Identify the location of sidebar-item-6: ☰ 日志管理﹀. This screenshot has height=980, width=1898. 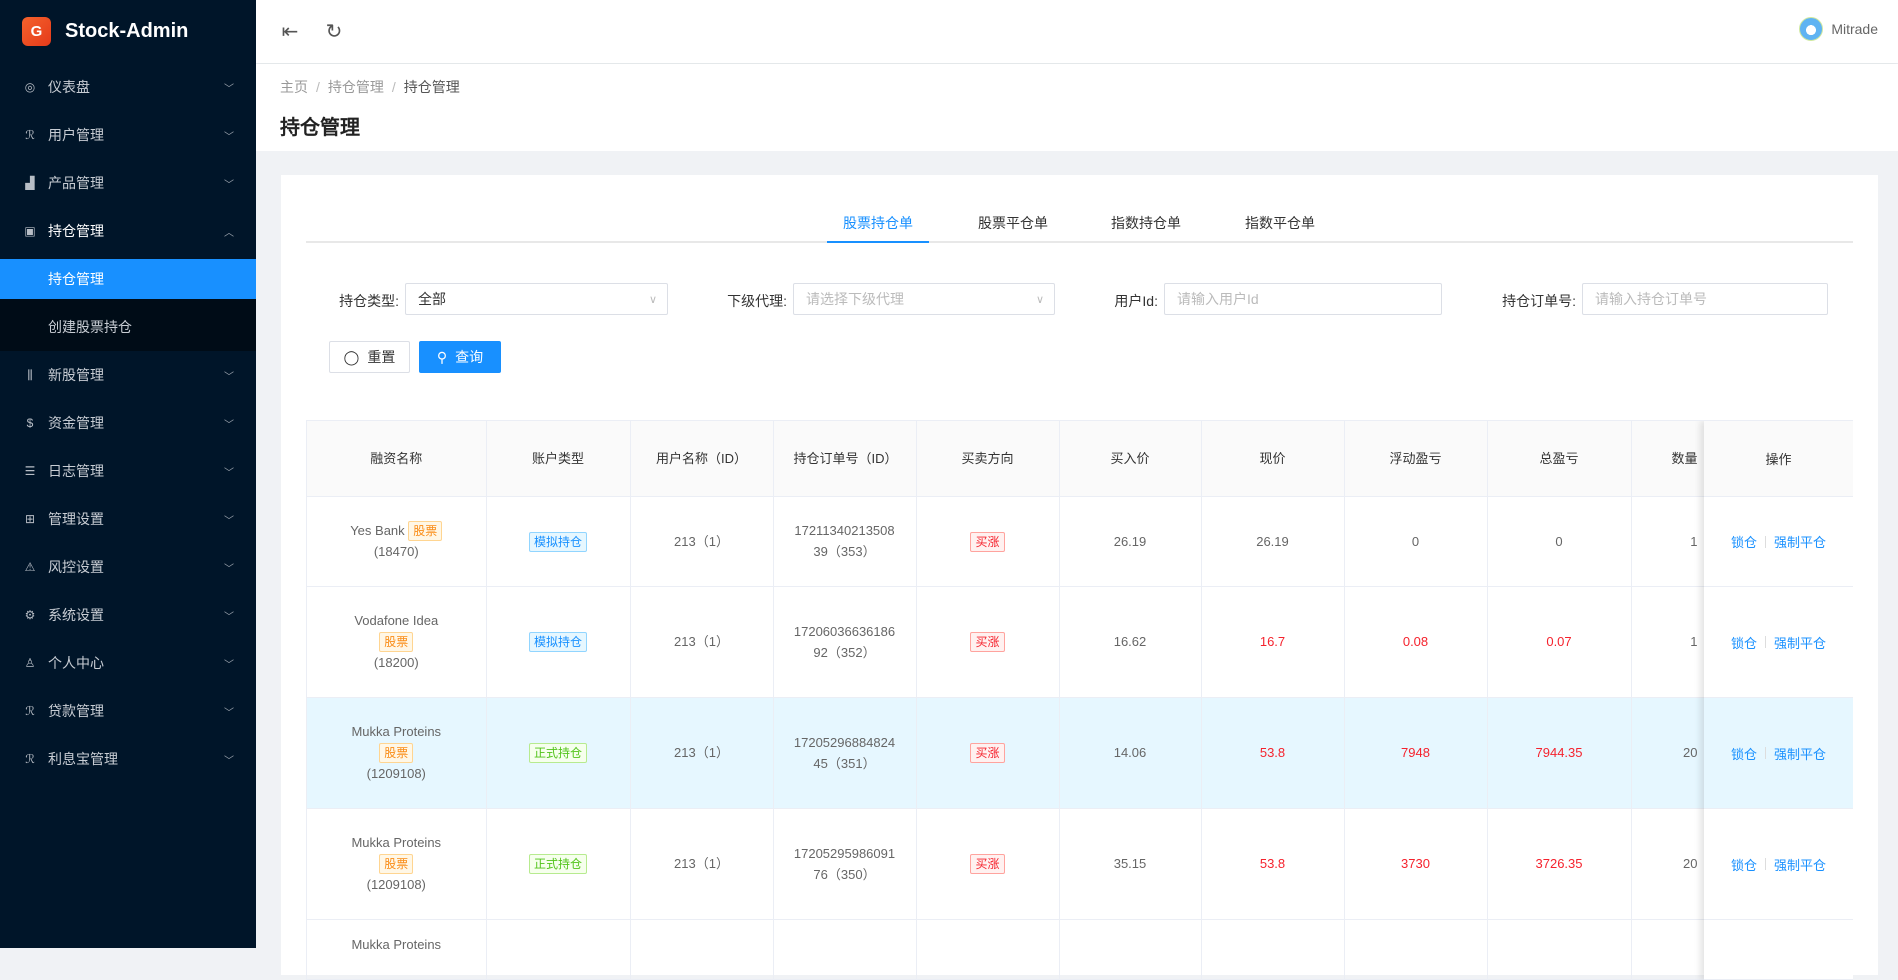
(128, 471).